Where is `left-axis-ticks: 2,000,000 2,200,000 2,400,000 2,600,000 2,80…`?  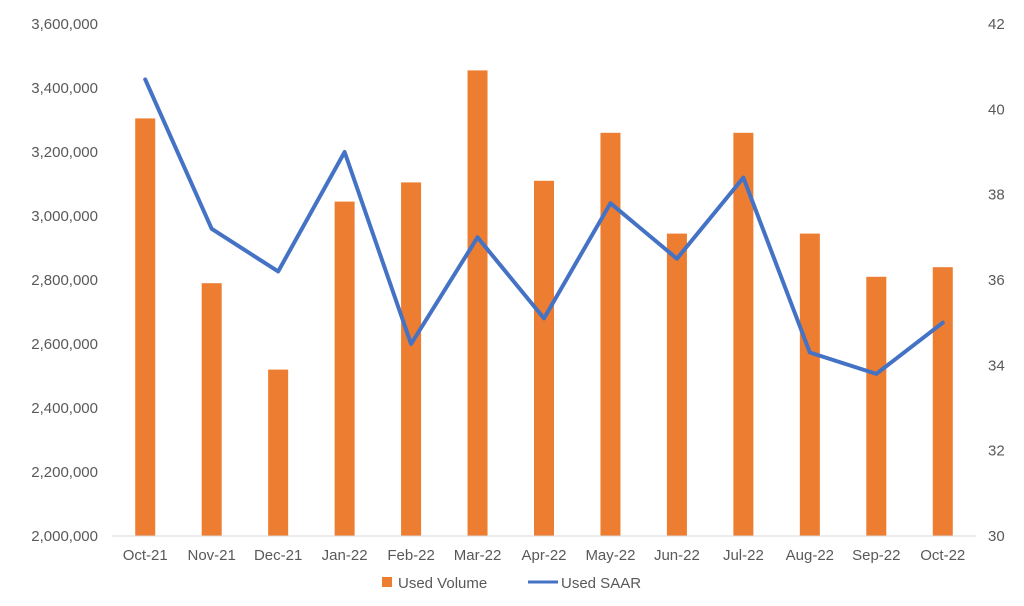
left-axis-ticks: 2,000,000 2,200,000 2,400,000 2,600,000 2,80… is located at coordinates (64, 280).